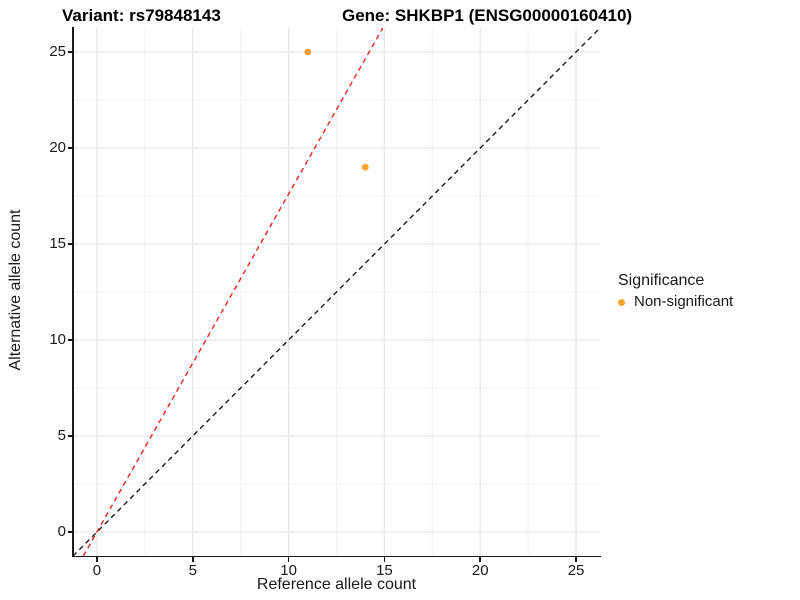 Image resolution: width=800 pixels, height=600 pixels. I want to click on y-axis-line, so click(73, 292).